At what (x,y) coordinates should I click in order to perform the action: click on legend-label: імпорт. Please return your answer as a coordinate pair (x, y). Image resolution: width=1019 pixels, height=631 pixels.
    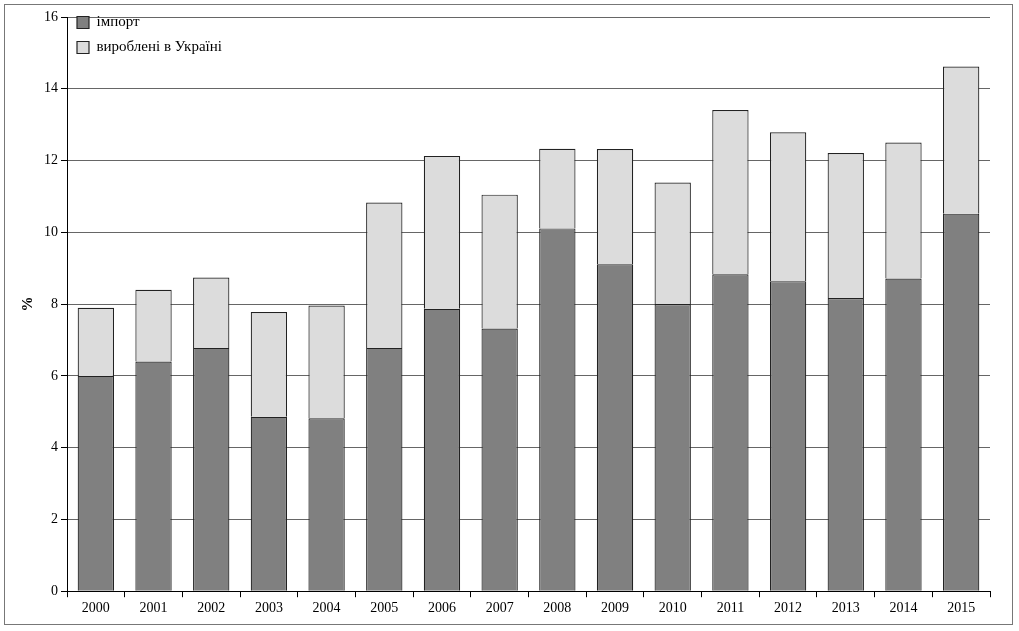
    Looking at the image, I should click on (118, 21).